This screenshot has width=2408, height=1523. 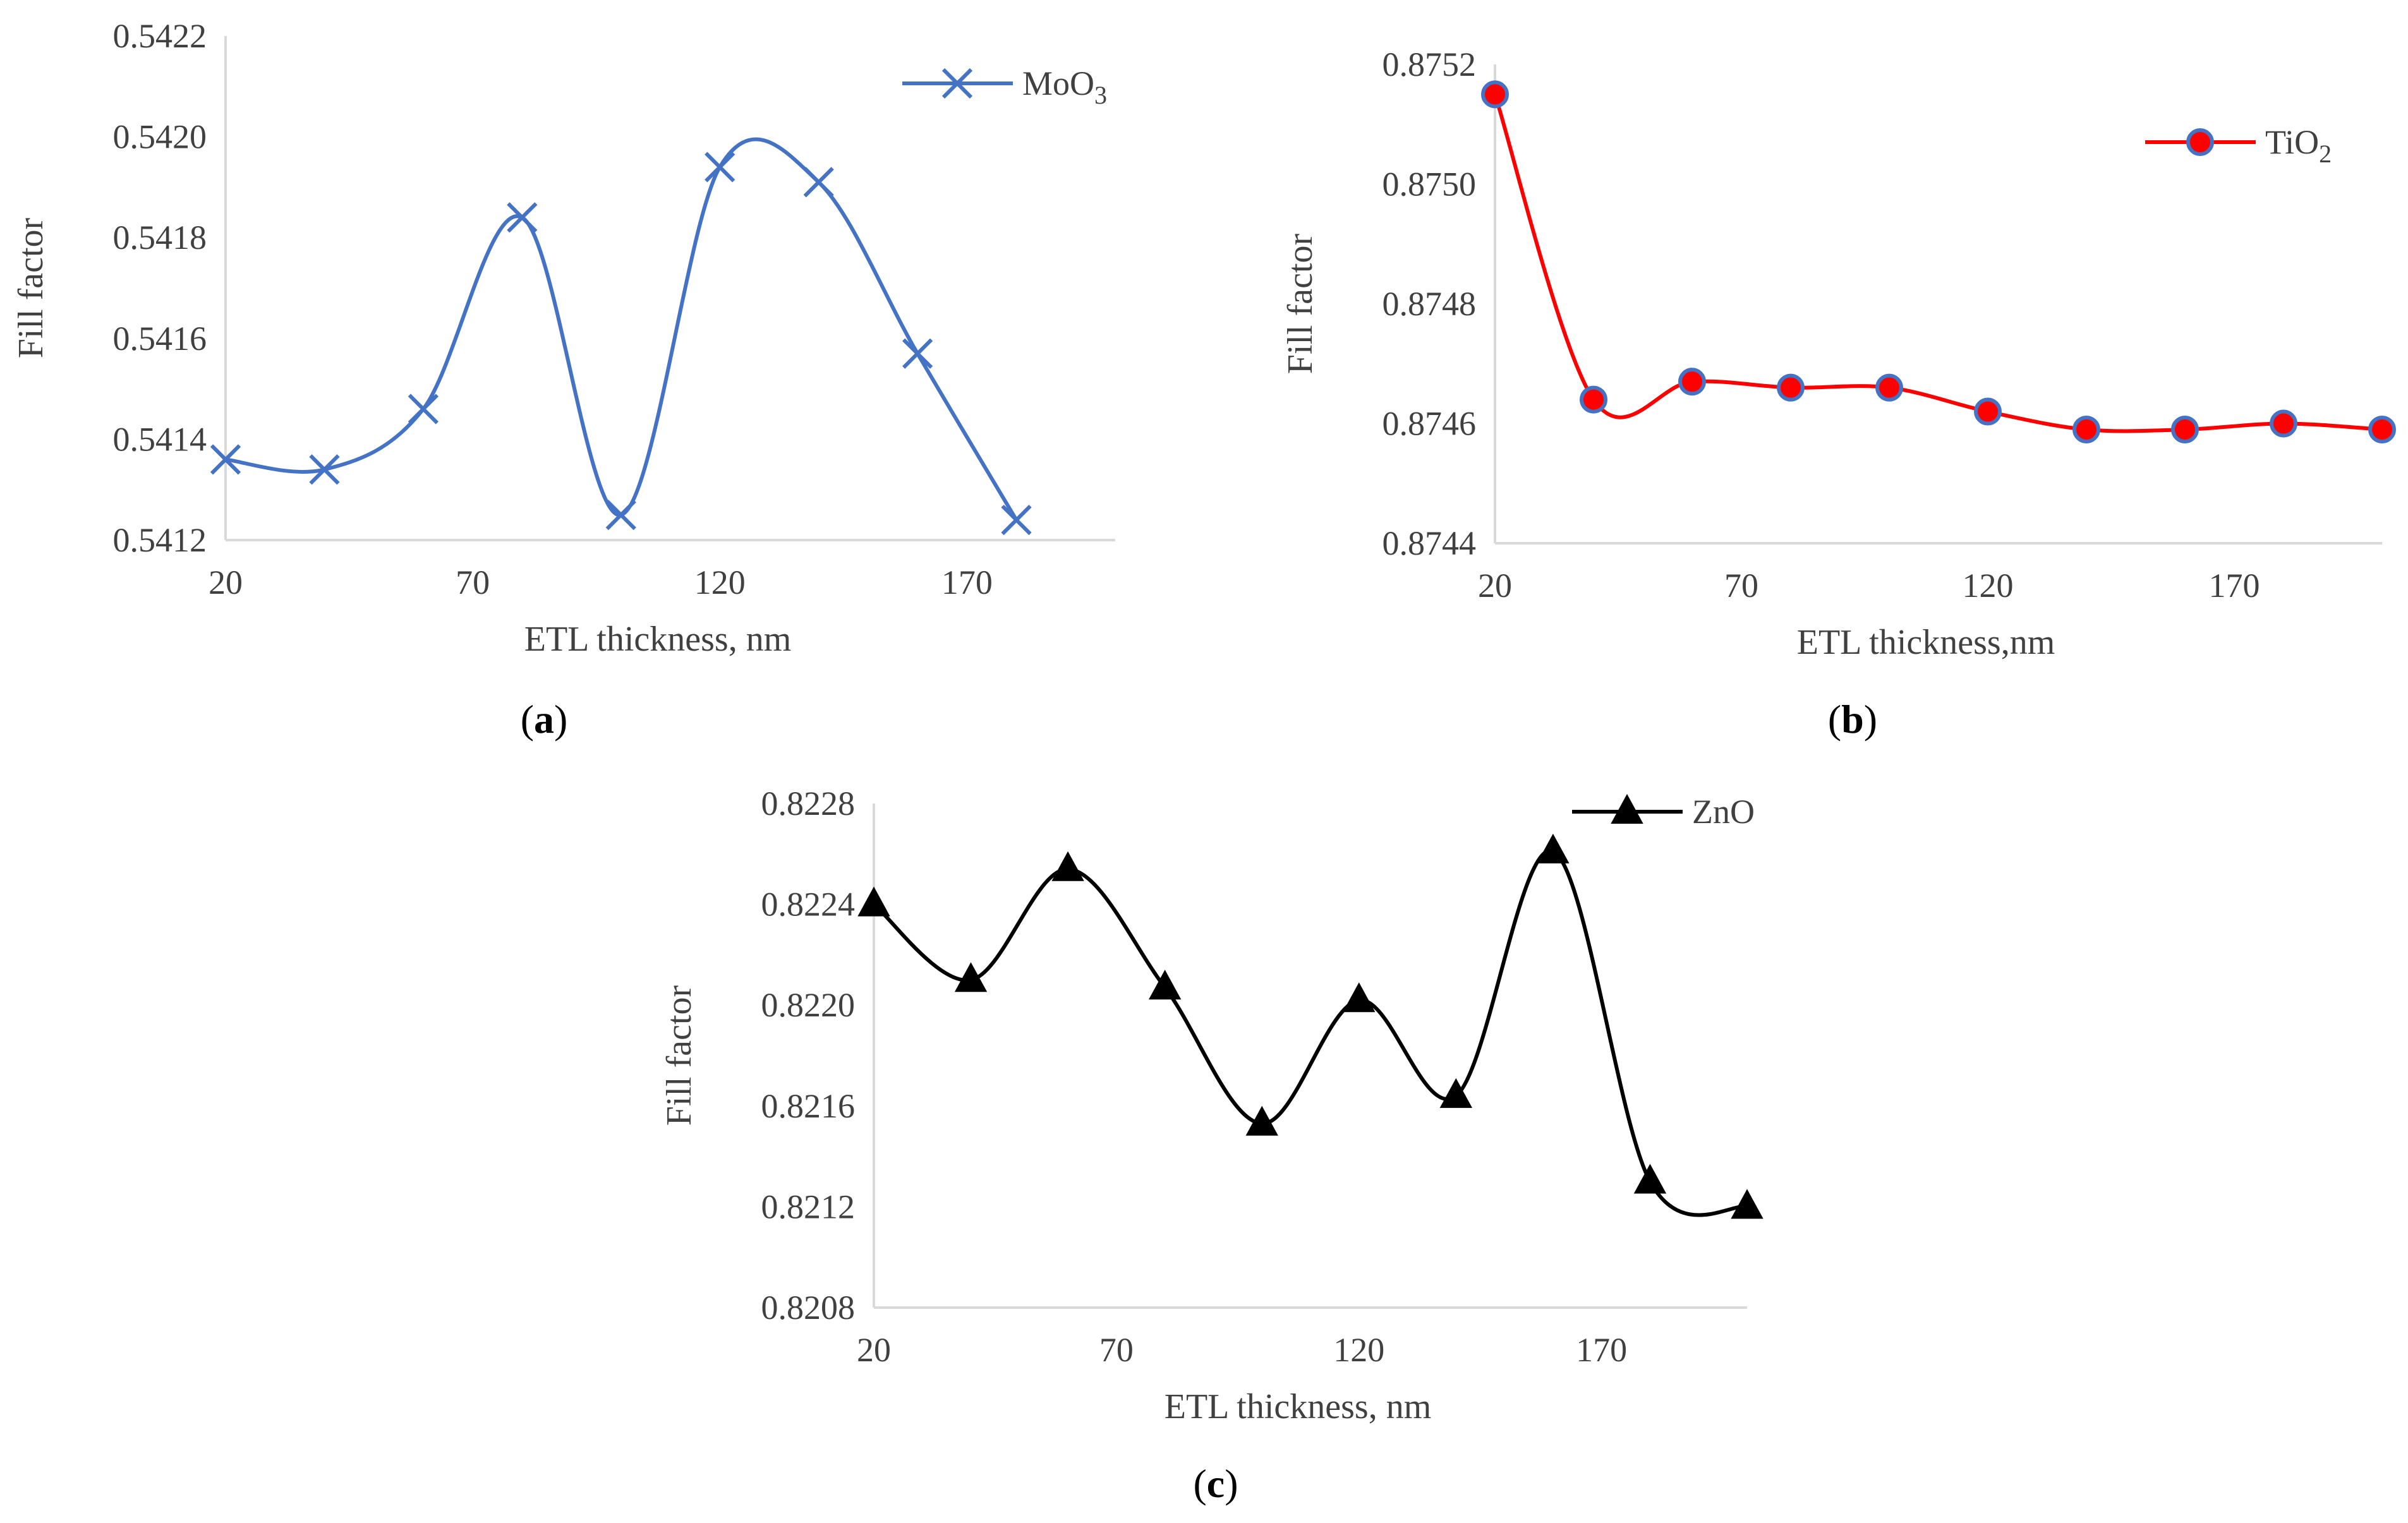 I want to click on x-axis-title: ETL thickness,nm, so click(x=1926, y=642).